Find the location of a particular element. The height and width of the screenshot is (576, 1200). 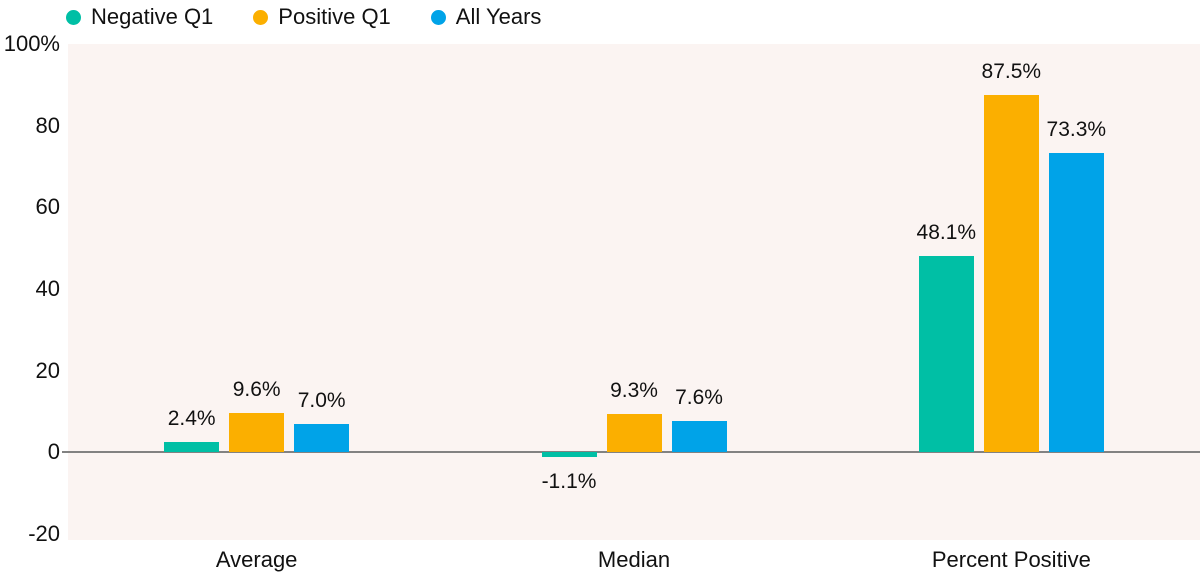

bar-positive-q1-median is located at coordinates (634, 433).